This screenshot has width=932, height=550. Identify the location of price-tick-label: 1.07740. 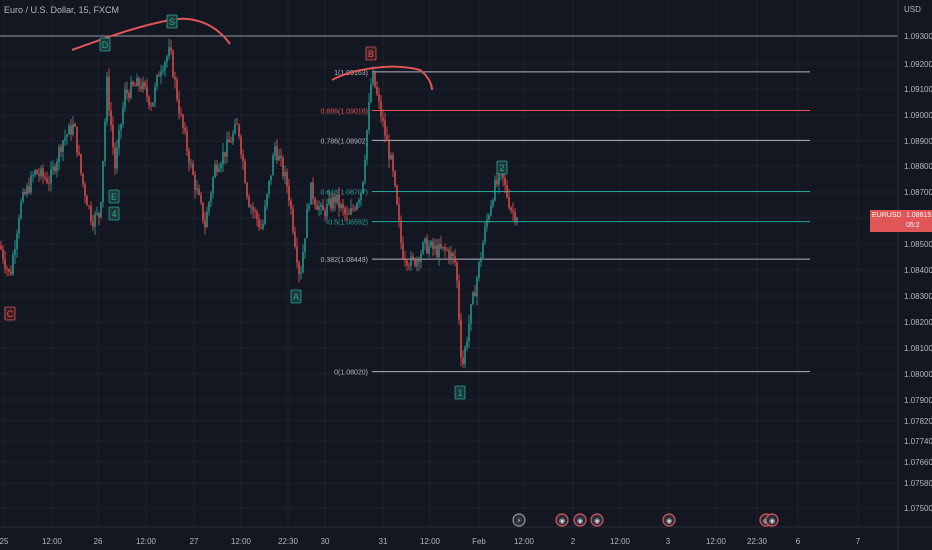
(918, 441).